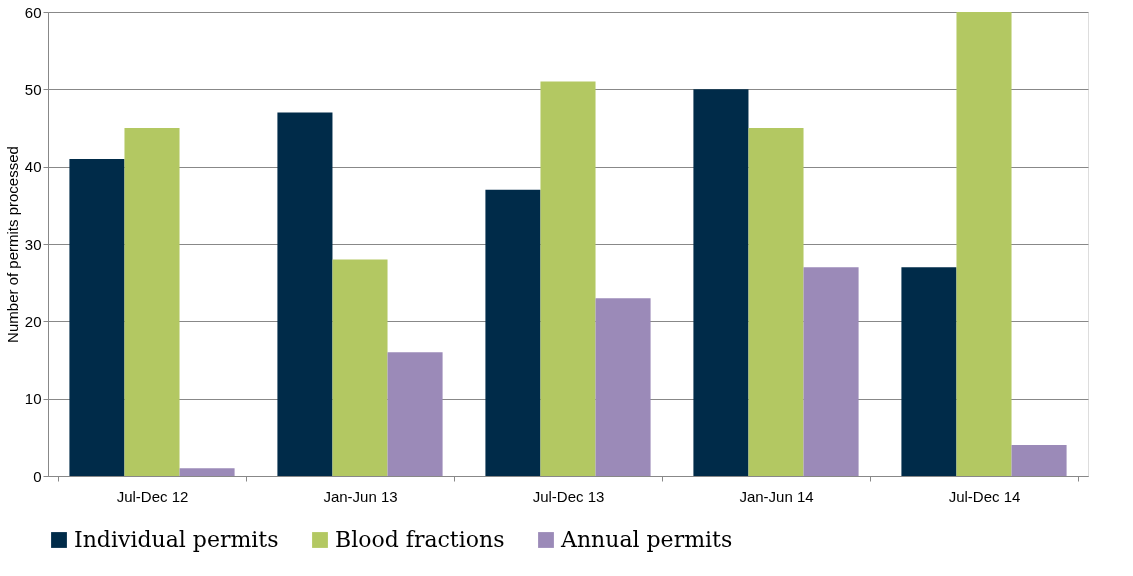 This screenshot has height=576, width=1133. I want to click on y-tick-label: 60, so click(33, 12).